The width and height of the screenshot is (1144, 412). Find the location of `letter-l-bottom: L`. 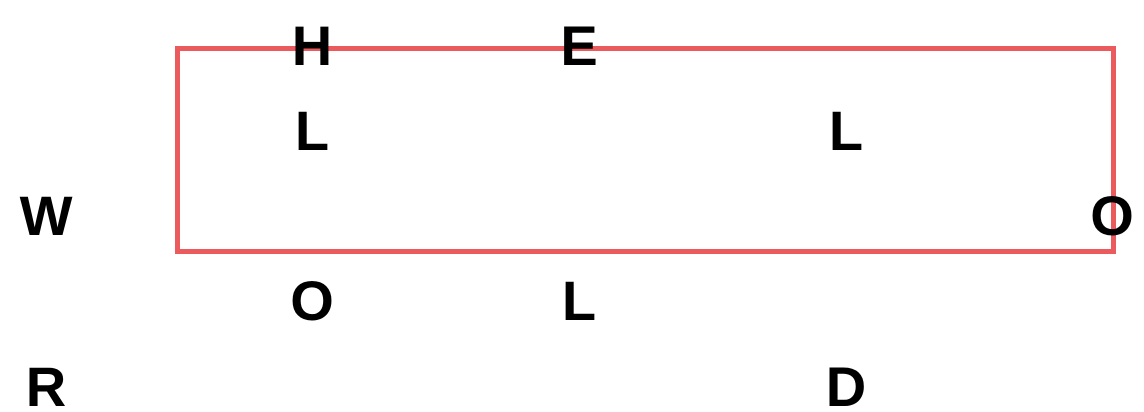

letter-l-bottom: L is located at coordinates (579, 300).